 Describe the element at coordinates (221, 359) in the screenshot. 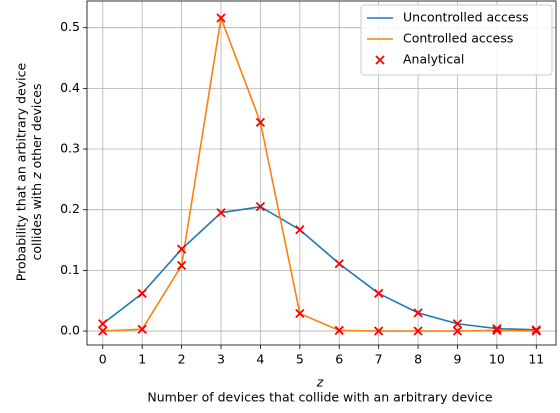

I see `x-tick-label: 3` at that location.